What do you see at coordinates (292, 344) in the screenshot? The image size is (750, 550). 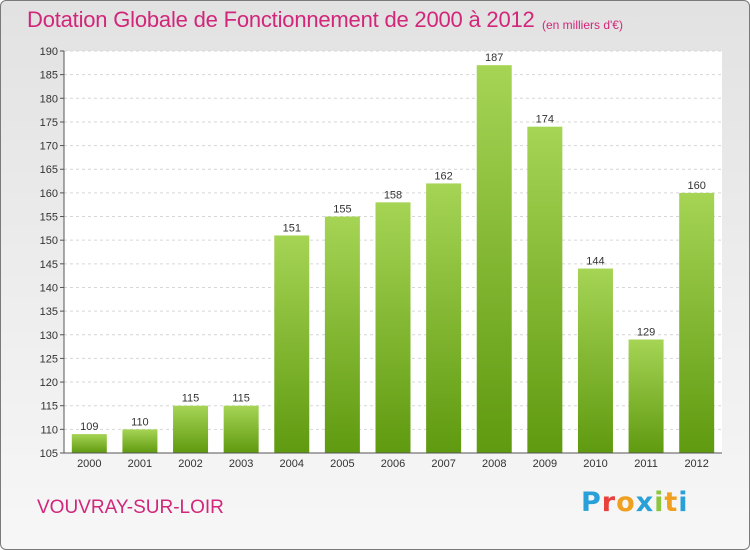 I see `bar-2004` at bounding box center [292, 344].